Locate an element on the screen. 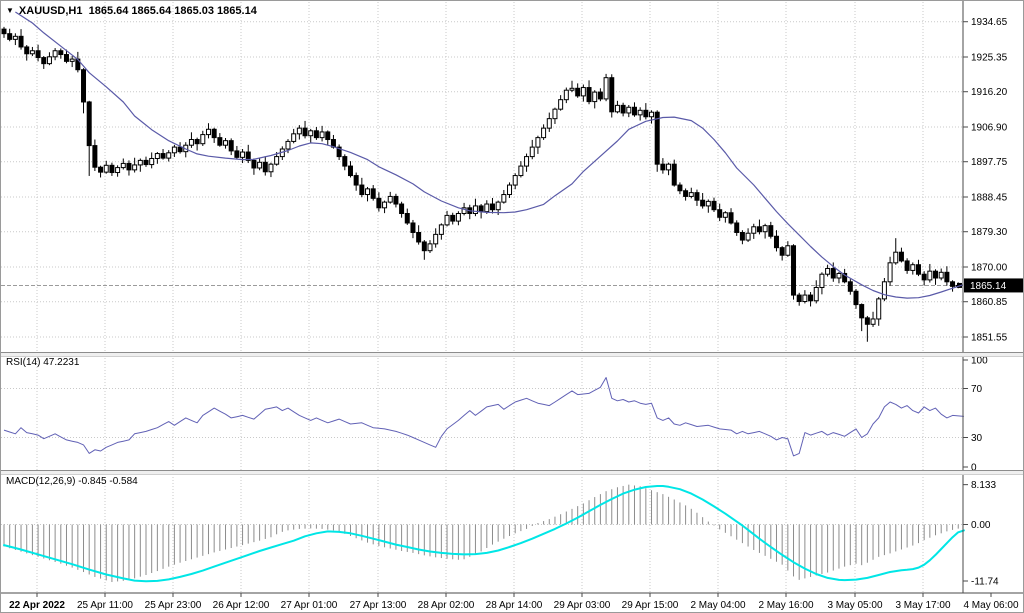  price-axis-label: 1934.65 is located at coordinates (989, 22).